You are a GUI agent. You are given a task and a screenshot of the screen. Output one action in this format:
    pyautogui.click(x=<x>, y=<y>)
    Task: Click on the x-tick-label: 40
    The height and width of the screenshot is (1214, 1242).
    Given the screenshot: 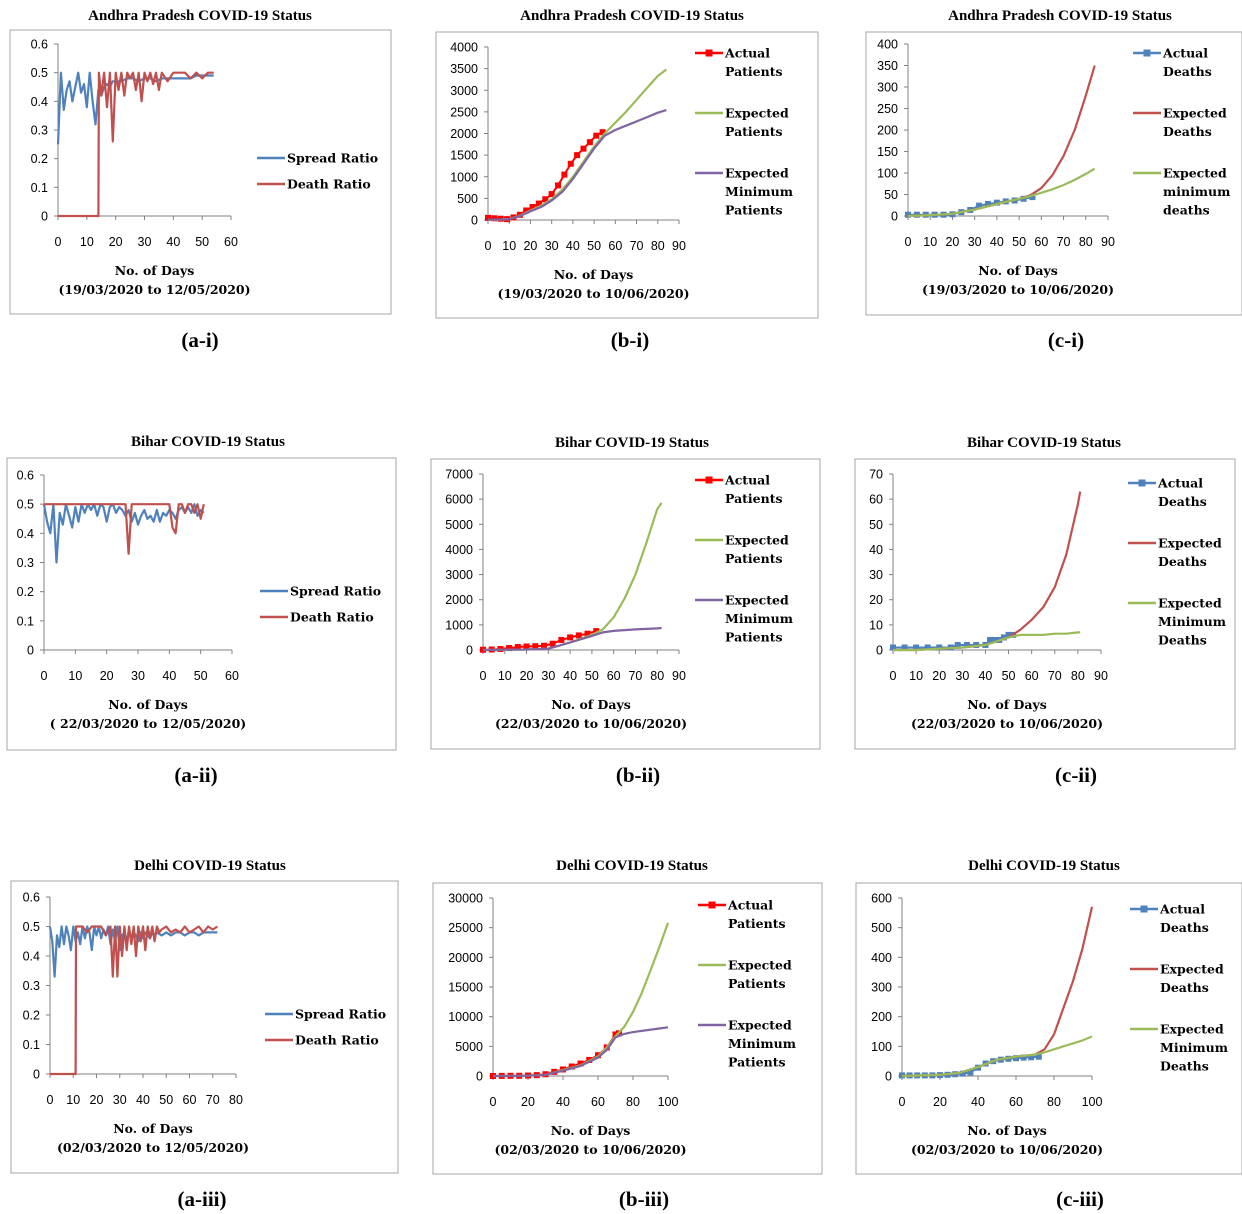 What is the action you would take?
    pyautogui.click(x=563, y=1102)
    